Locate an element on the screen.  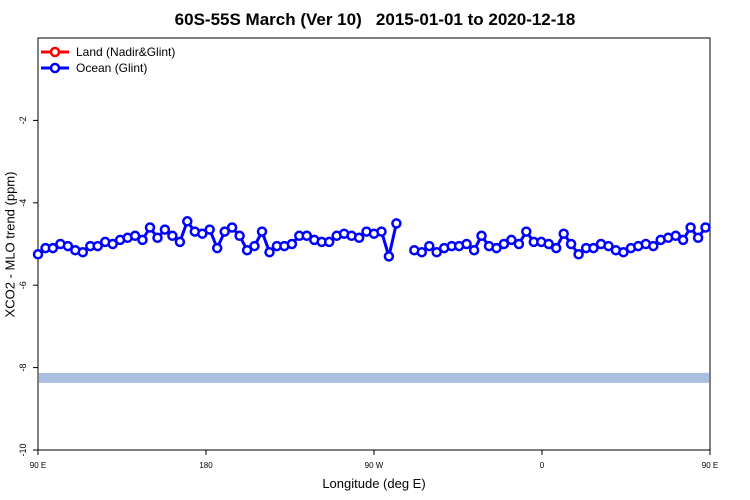
legend-item-ocean: Ocean (Glint) is located at coordinates (107, 68).